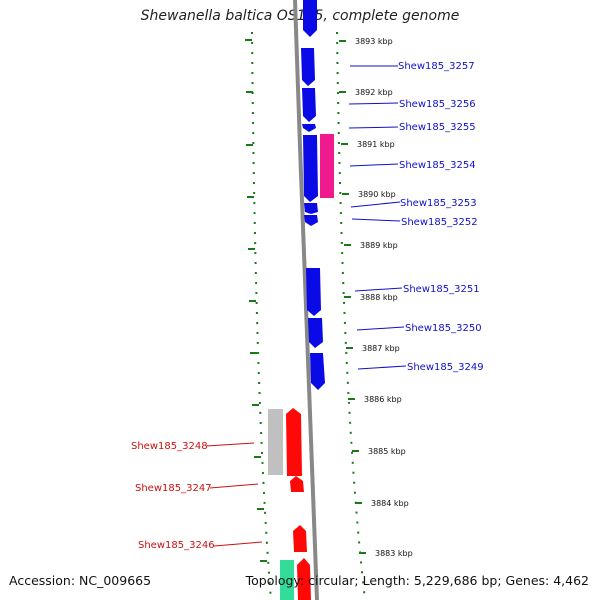 The height and width of the screenshot is (600, 600). Describe the element at coordinates (437, 104) in the screenshot. I see `gene-label: Shew185_3256` at that location.